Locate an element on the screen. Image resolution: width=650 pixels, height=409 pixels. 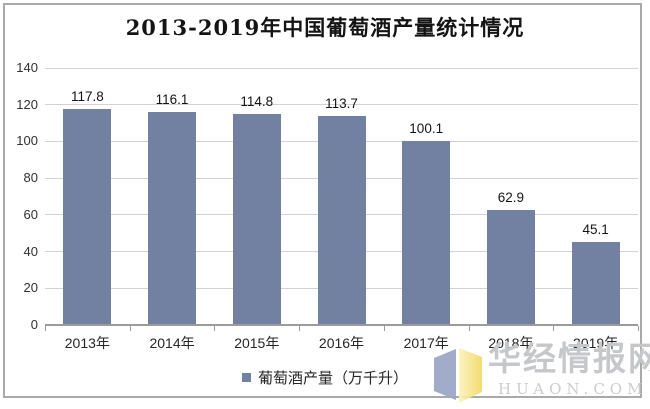
bar-value-label: 117.8 is located at coordinates (87, 96).